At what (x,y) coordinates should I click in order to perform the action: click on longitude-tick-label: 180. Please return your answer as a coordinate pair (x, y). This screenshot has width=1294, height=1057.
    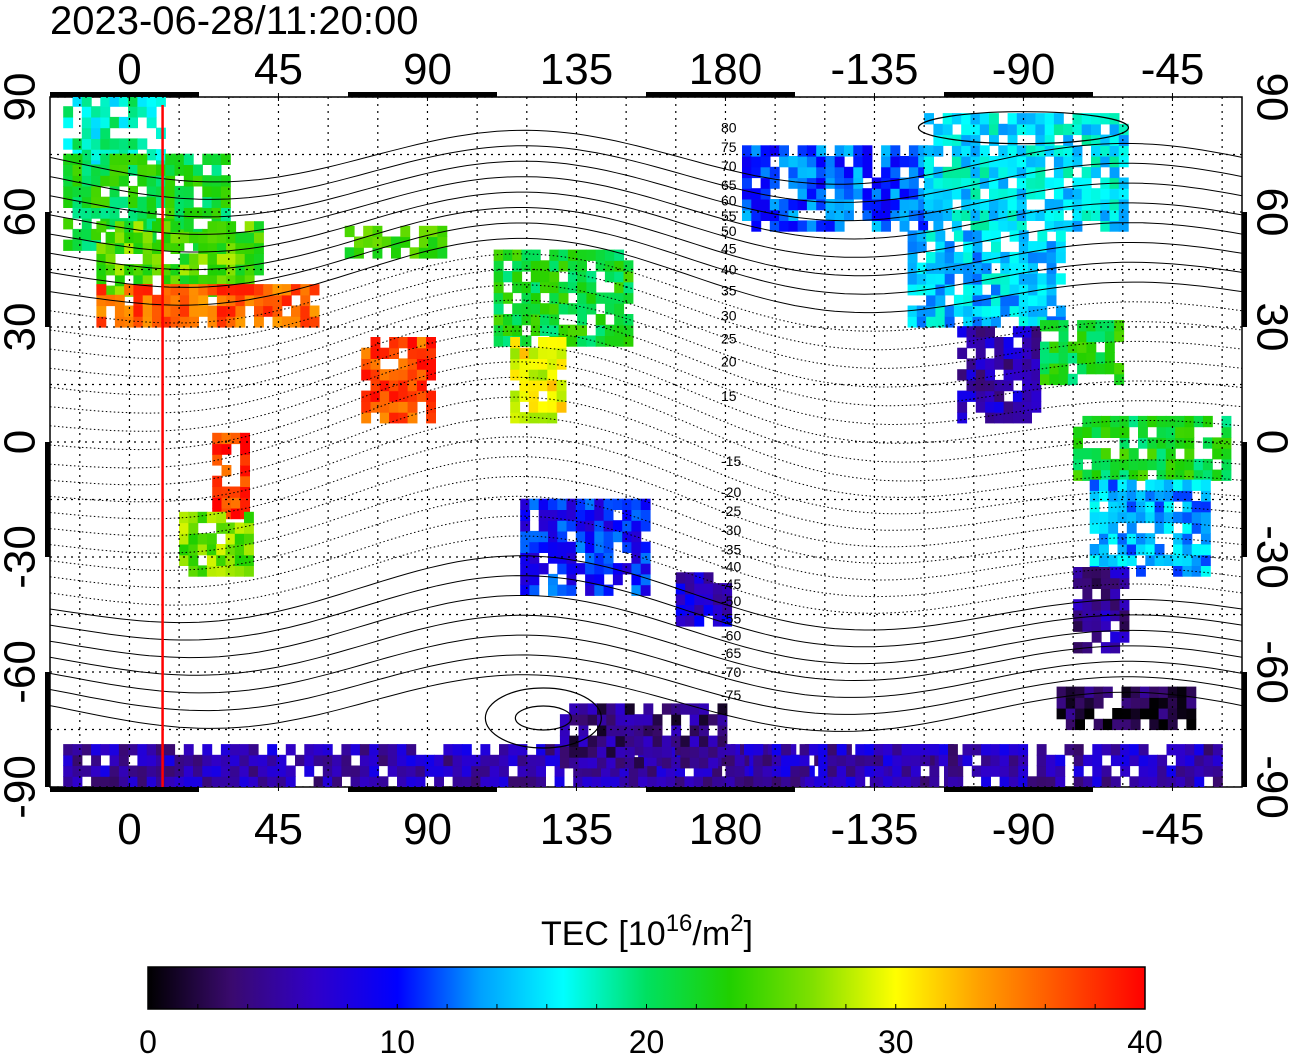
    Looking at the image, I should click on (725, 829).